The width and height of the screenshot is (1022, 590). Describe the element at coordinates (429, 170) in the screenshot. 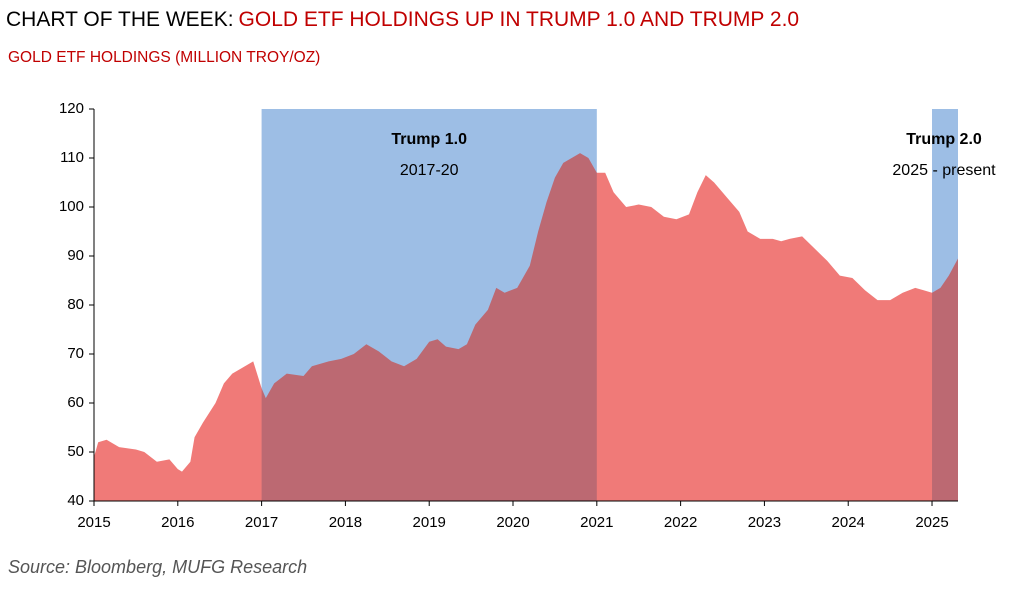

I see `shade-sublabel: 2017-20` at that location.